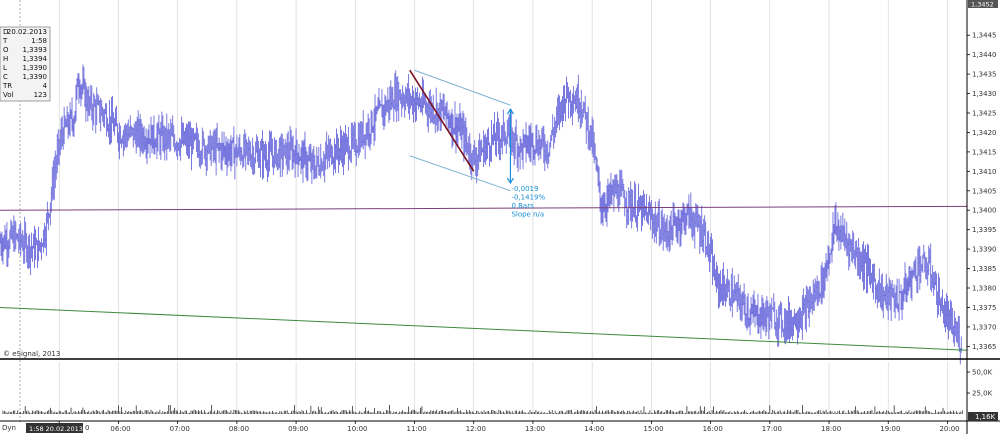 The width and height of the screenshot is (1000, 434). Describe the element at coordinates (484, 328) in the screenshot. I see `green-trendline` at that location.